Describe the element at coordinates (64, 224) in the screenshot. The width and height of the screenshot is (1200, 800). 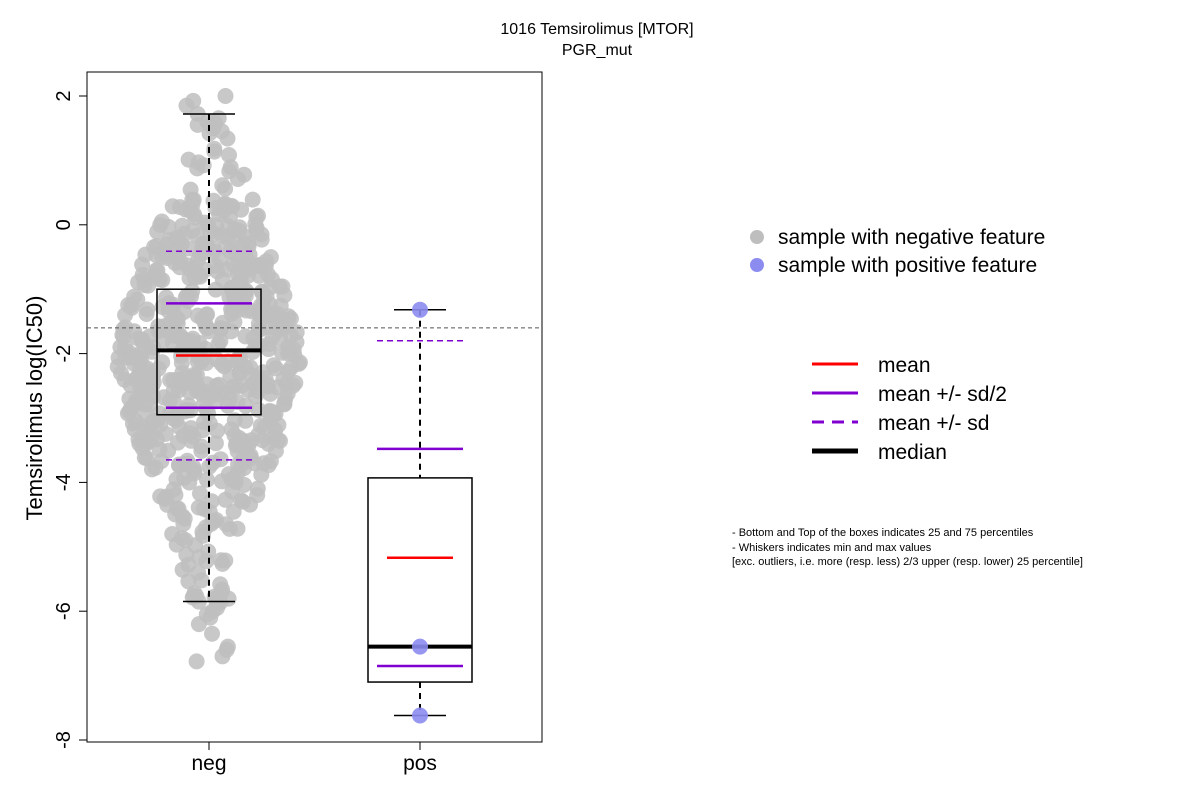
I see `y-tick-label: 0` at that location.